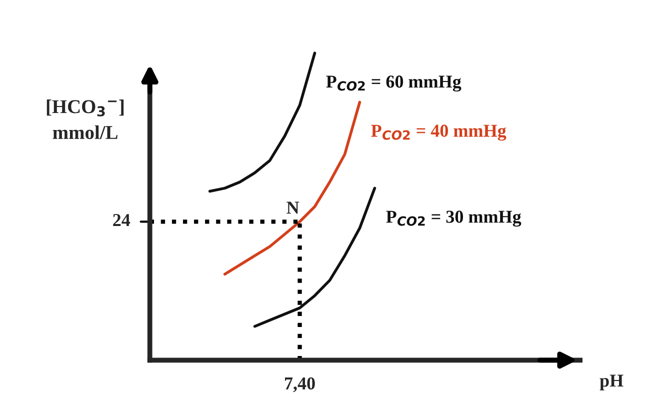  What do you see at coordinates (454, 218) in the screenshot?
I see `series-label: P$_{CO2}$ = 30 mmHg` at bounding box center [454, 218].